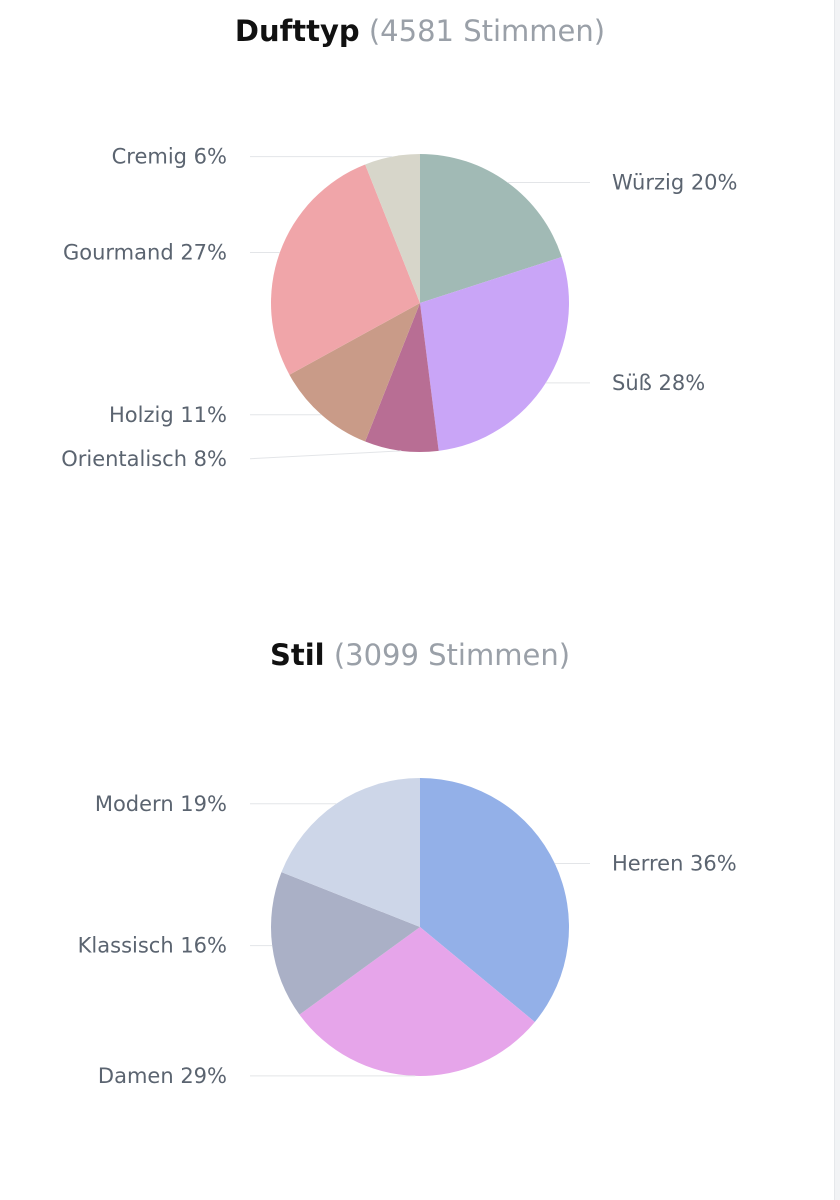  Describe the element at coordinates (674, 864) in the screenshot. I see `pie-label-herren: Herren 36%` at that location.